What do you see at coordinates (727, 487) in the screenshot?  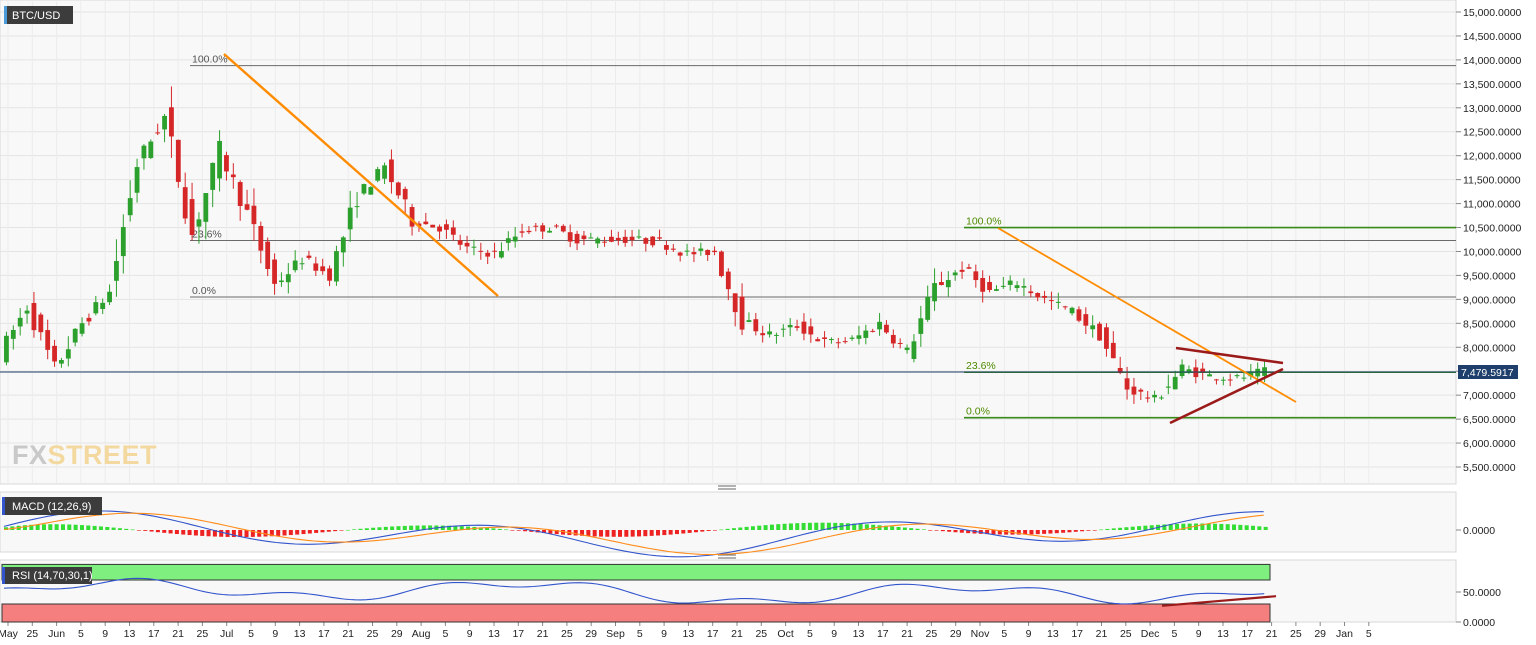 I see `pane-resize-handle-macd` at bounding box center [727, 487].